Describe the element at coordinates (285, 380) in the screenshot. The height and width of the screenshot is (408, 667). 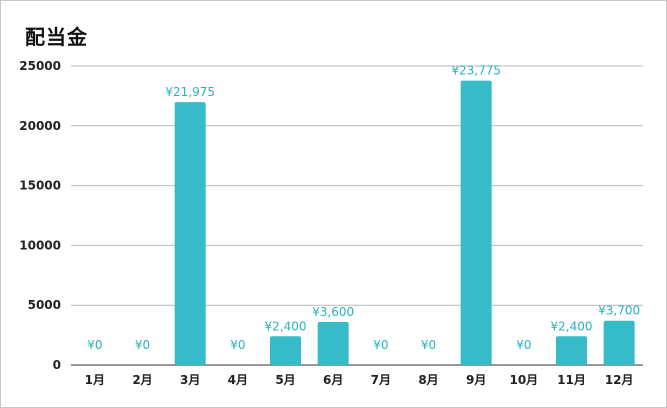
I see `x-tick-label: 5月` at that location.